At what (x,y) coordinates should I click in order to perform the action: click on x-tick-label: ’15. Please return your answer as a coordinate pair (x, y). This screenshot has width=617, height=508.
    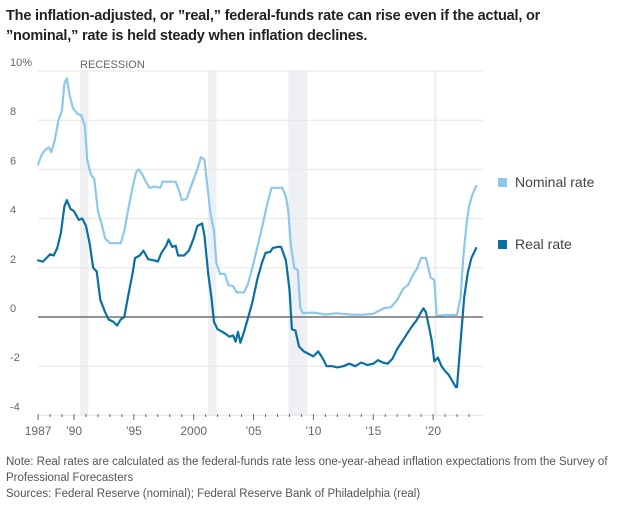
    Looking at the image, I should click on (373, 431).